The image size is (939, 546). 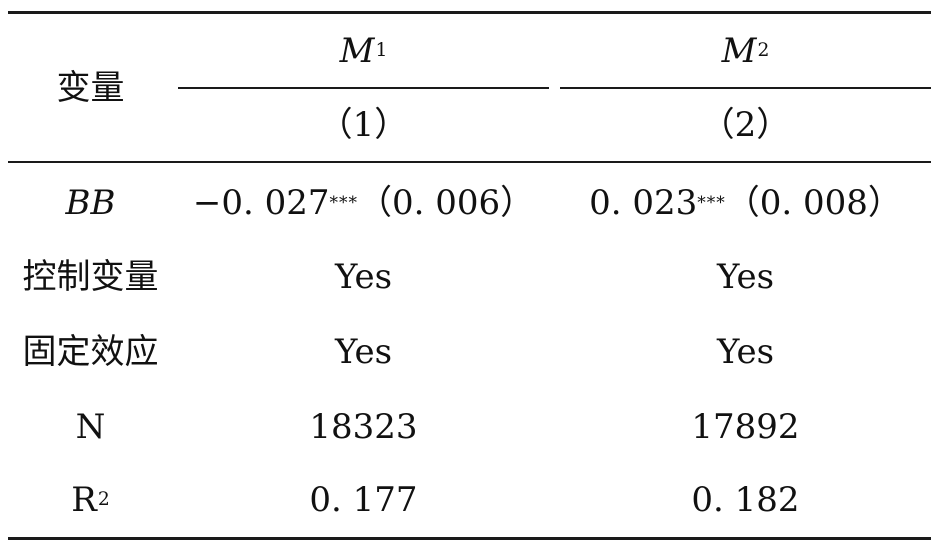 What do you see at coordinates (469, 12) in the screenshot?
I see `top-rule` at bounding box center [469, 12].